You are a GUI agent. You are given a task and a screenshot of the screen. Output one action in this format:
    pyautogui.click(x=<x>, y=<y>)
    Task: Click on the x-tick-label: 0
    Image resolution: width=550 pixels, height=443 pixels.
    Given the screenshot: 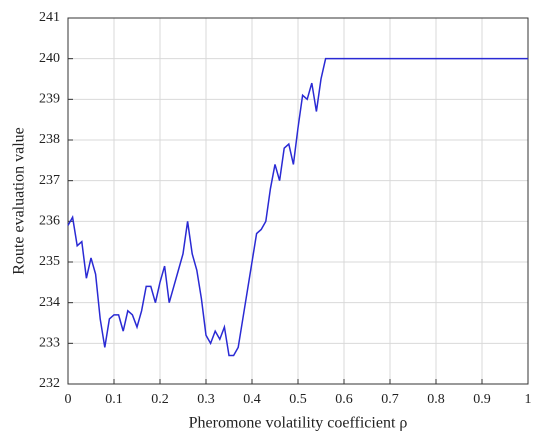 What is the action you would take?
    pyautogui.click(x=68, y=399)
    